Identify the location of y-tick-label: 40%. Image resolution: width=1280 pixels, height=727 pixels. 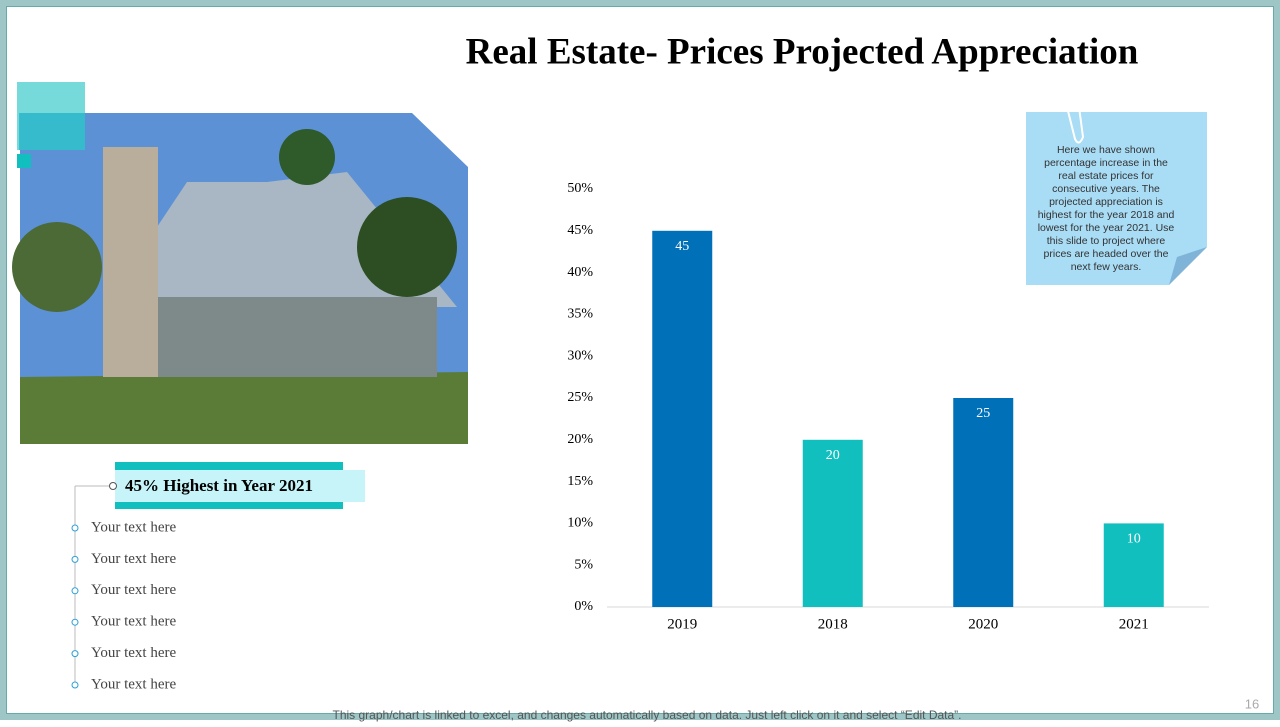
(580, 272).